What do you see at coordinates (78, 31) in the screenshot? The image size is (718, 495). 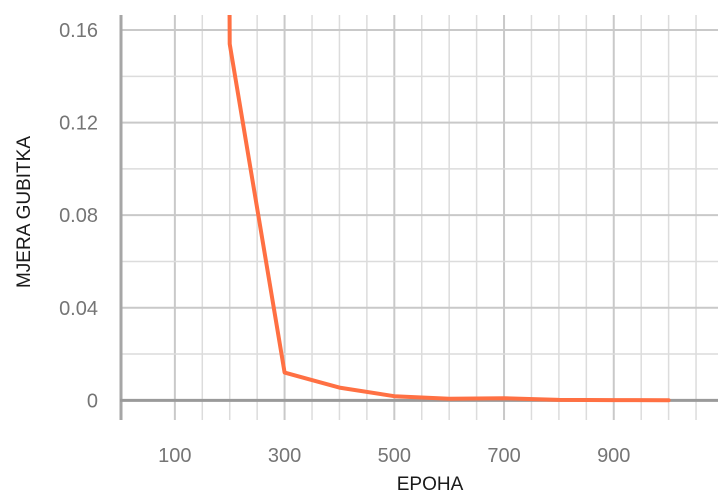 I see `y-tick-label: 0.16` at bounding box center [78, 31].